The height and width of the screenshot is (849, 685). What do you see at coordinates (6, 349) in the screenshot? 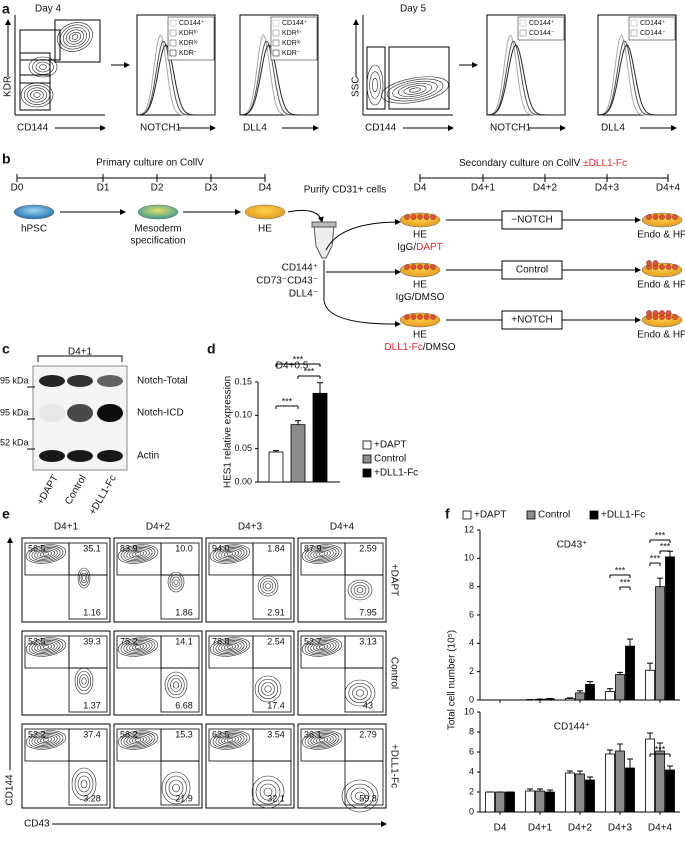
I see `panel-label: c` at bounding box center [6, 349].